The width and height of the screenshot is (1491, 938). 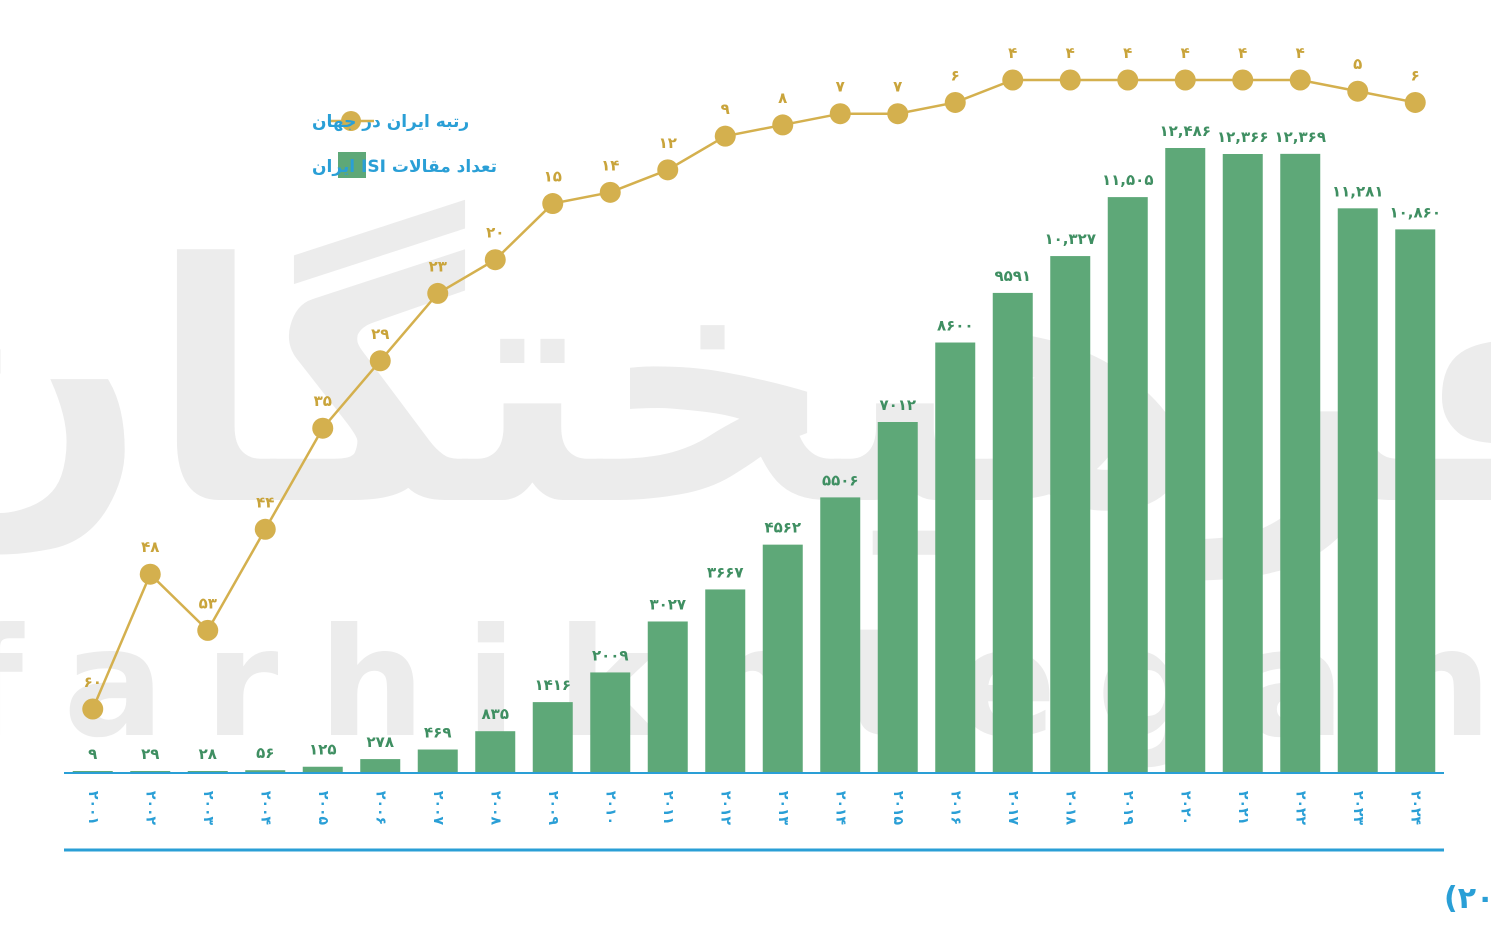 I want to click on year-label-22: ۲۰۲۳, so click(x=1358, y=808).